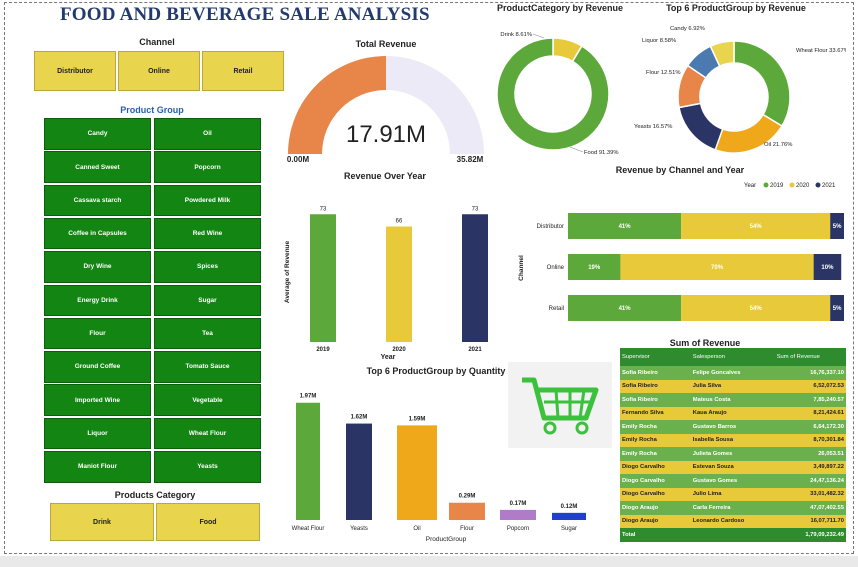 This screenshot has height=567, width=858. What do you see at coordinates (733, 494) in the screenshot?
I see `table-row: Diogo Carvalho Julio Lima 33,01,482.32` at bounding box center [733, 494].